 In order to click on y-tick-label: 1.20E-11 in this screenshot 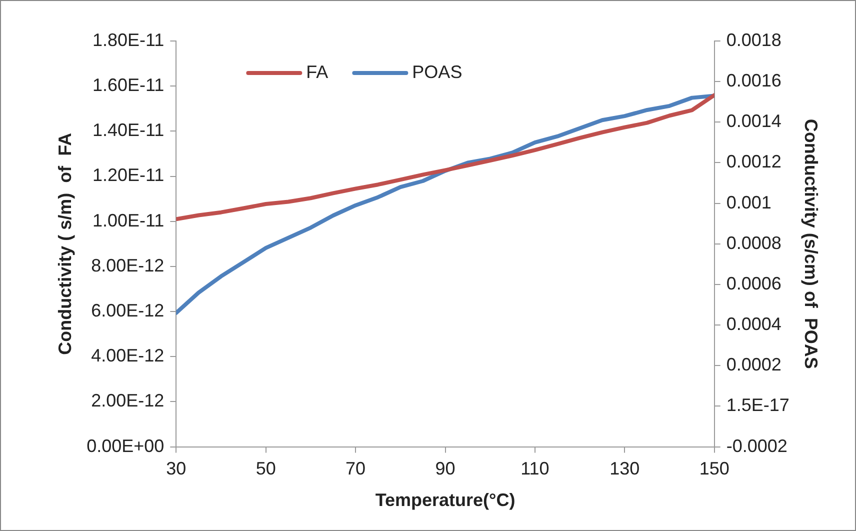, I will do `click(128, 175)`.